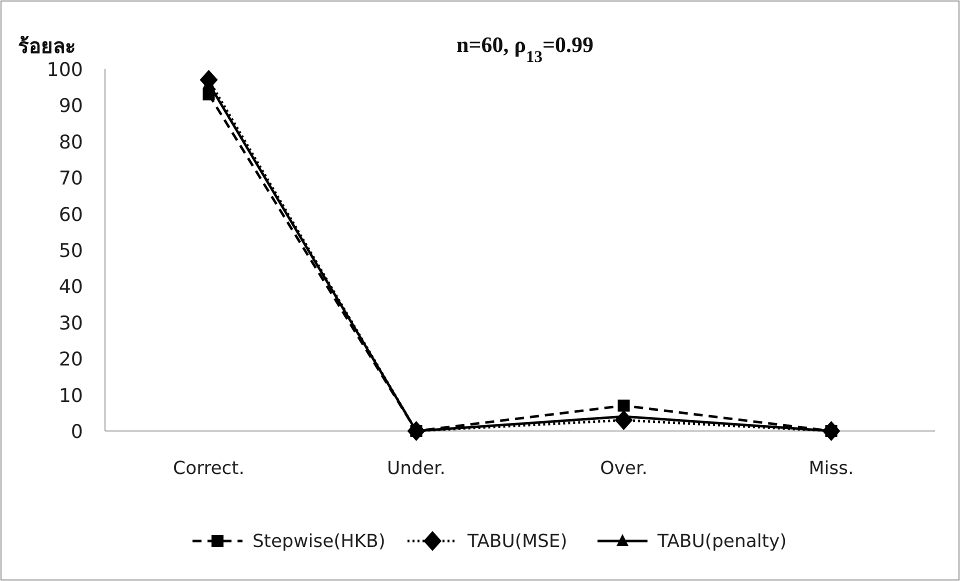 This screenshot has width=960, height=581. I want to click on y-tick-label: 60, so click(70, 215).